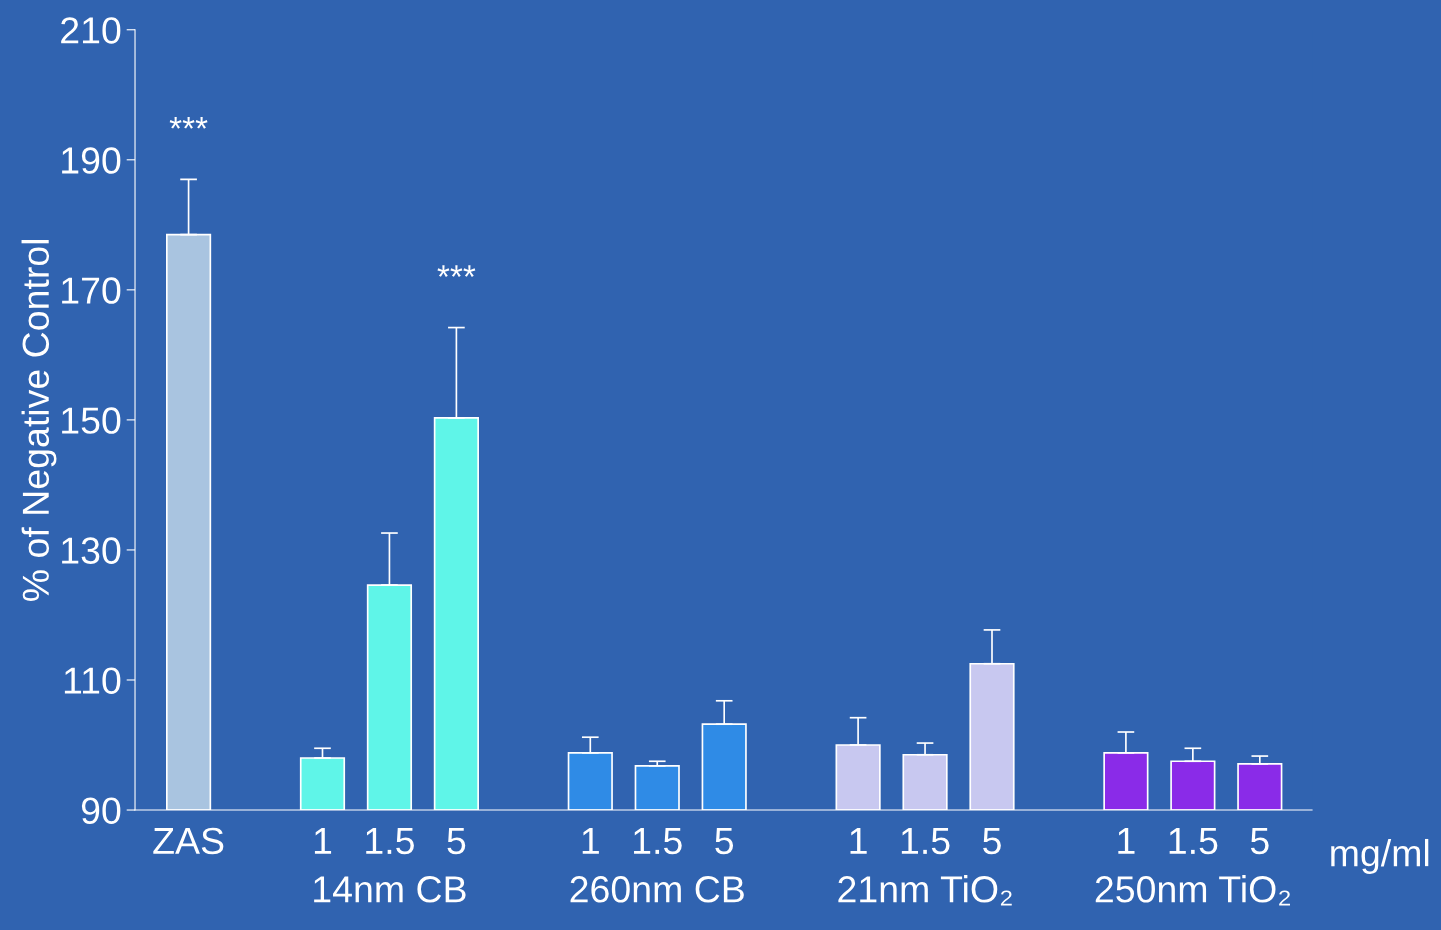  What do you see at coordinates (1192, 890) in the screenshot?
I see `text: 250nm TiO₂` at bounding box center [1192, 890].